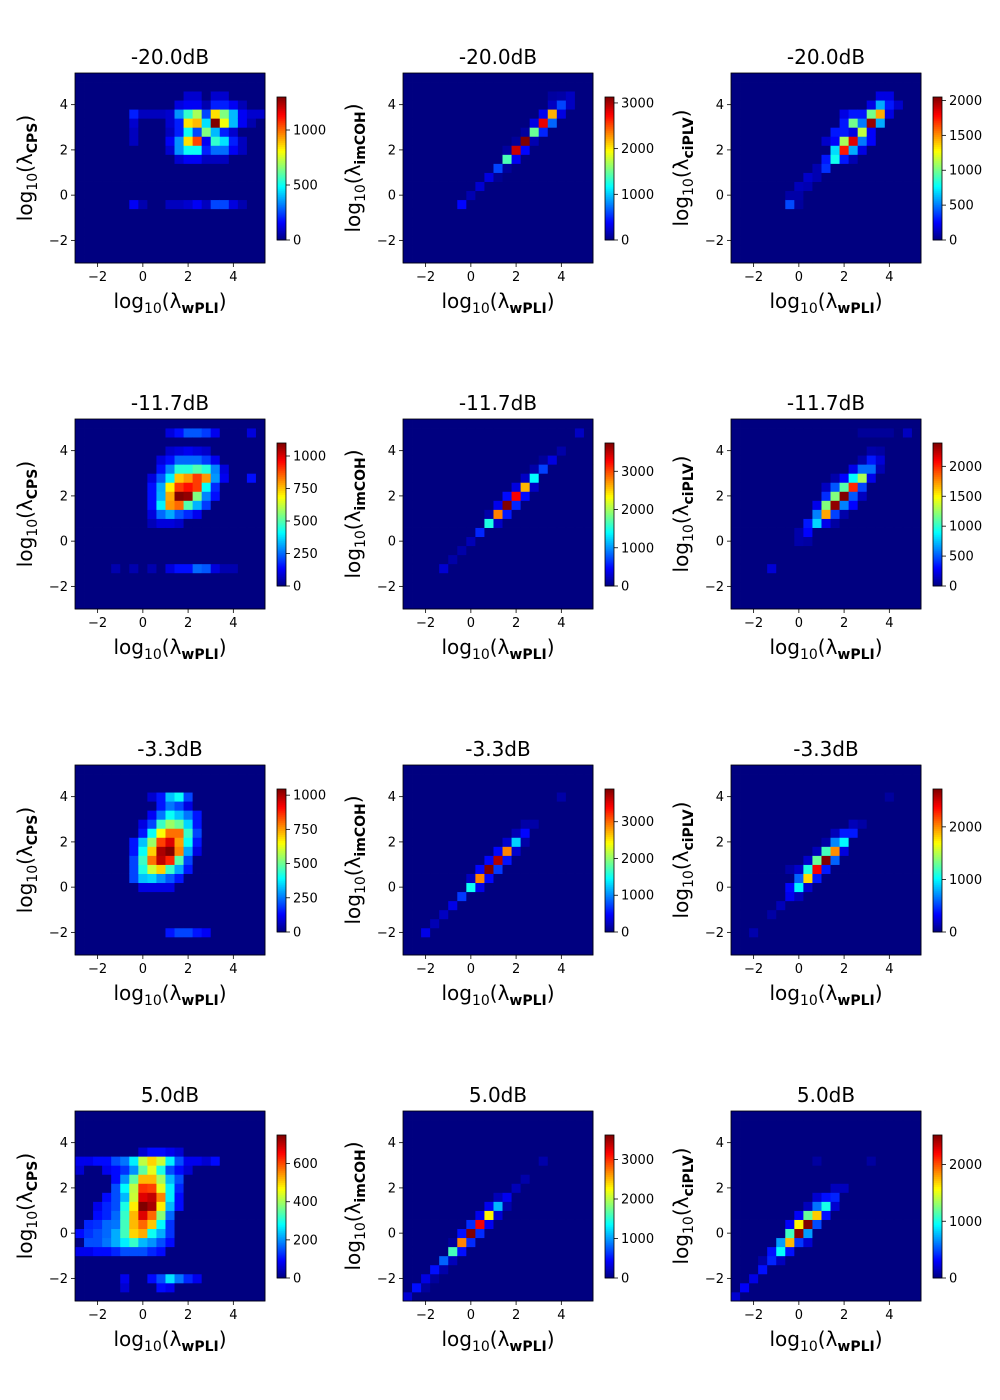 This screenshot has height=1400, width=1000. What do you see at coordinates (305, 898) in the screenshot?
I see `colorbar-tick-label: 250` at bounding box center [305, 898].